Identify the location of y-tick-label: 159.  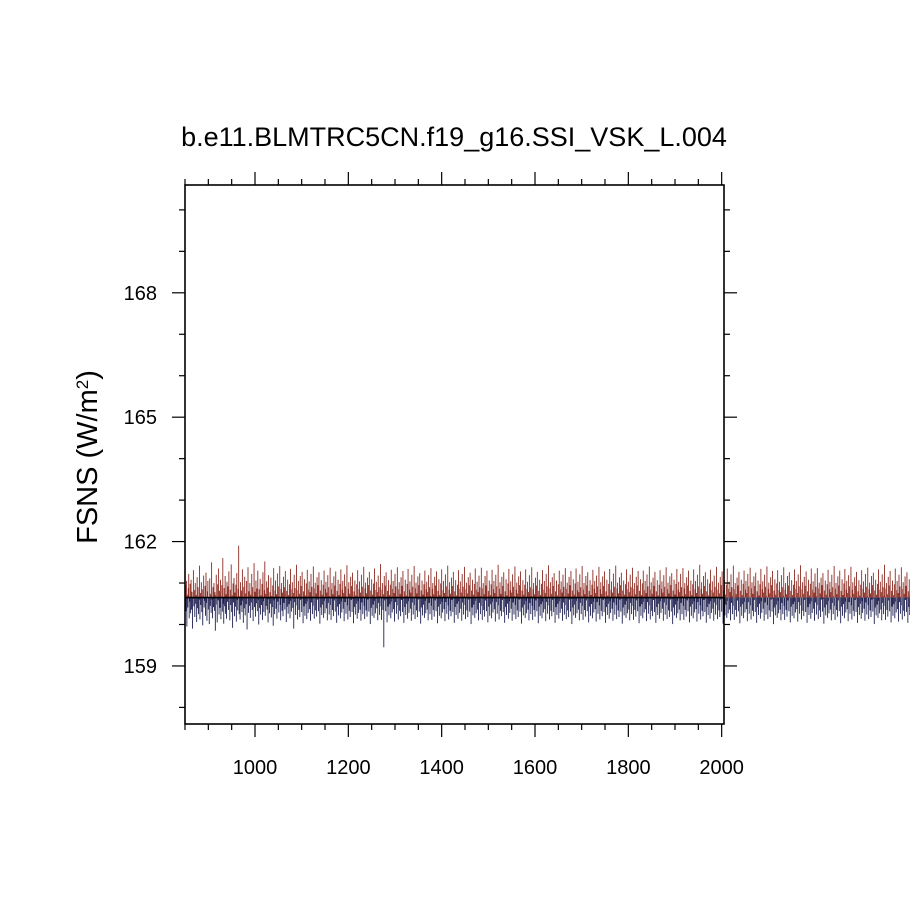
(140, 667).